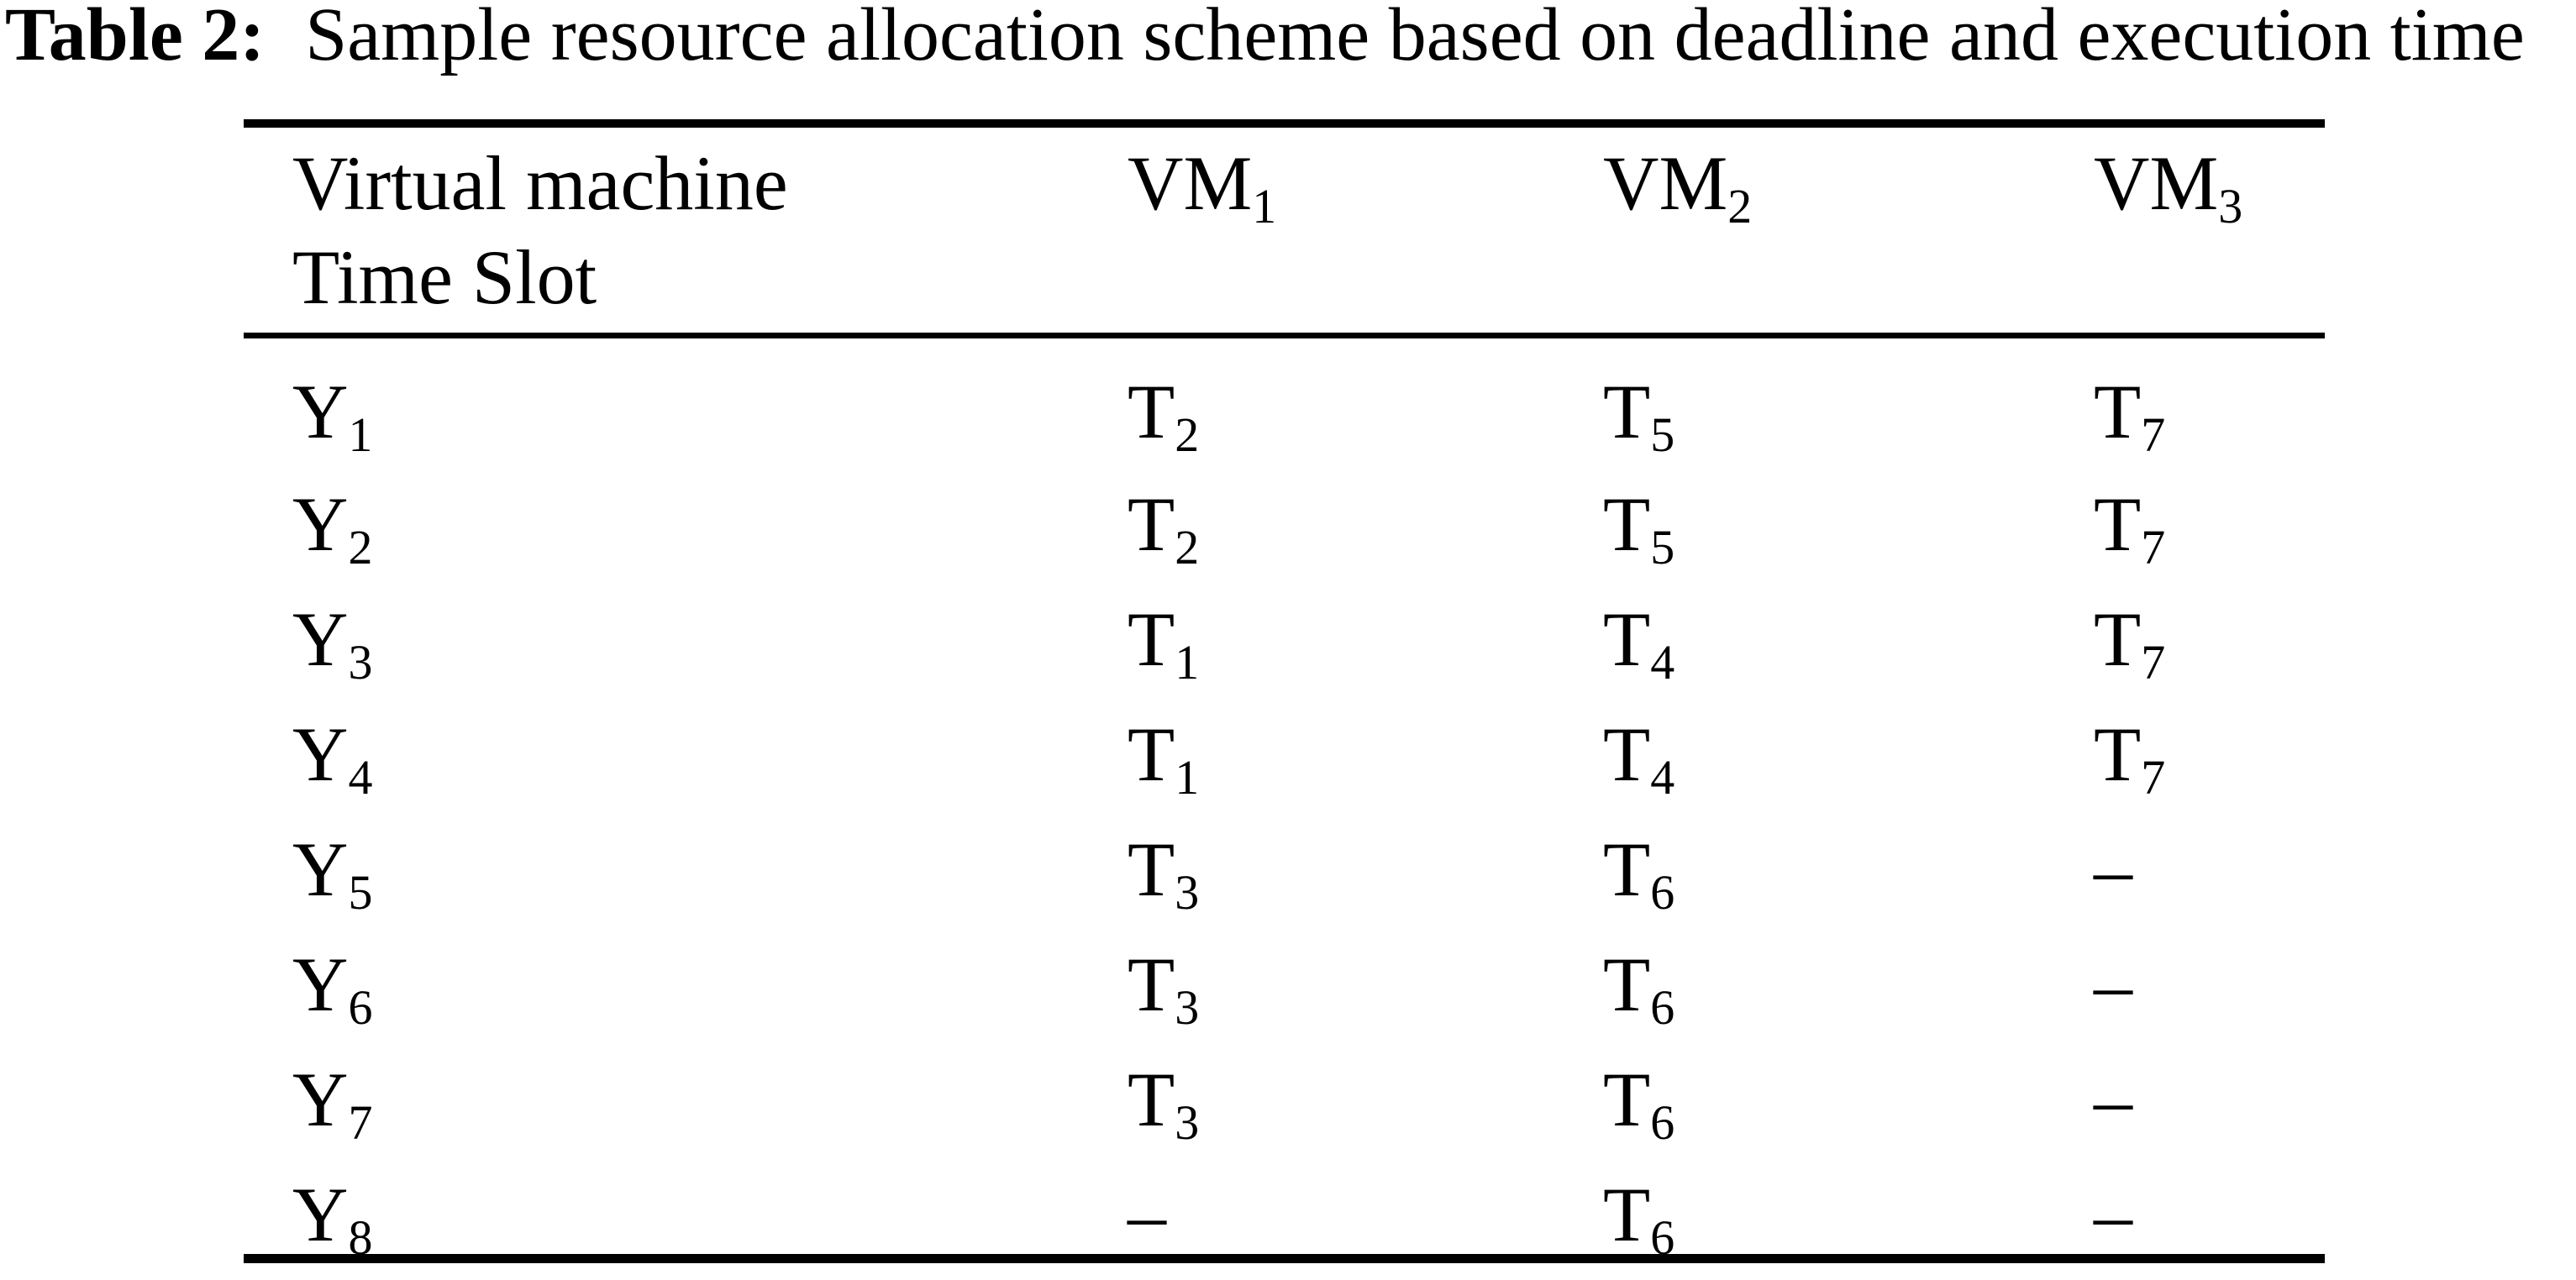 This screenshot has width=2576, height=1280. Describe the element at coordinates (1848, 231) in the screenshot. I see `column-header-vm2: VM2` at that location.